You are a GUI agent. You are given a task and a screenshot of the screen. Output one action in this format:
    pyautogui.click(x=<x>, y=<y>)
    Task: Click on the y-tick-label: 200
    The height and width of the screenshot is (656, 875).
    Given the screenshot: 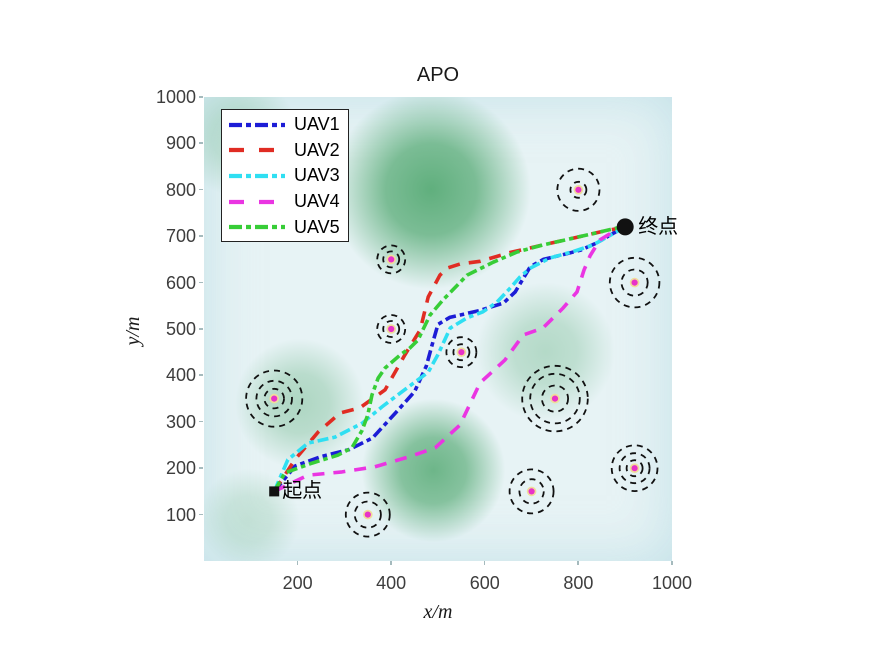 What is the action you would take?
    pyautogui.click(x=180, y=468)
    